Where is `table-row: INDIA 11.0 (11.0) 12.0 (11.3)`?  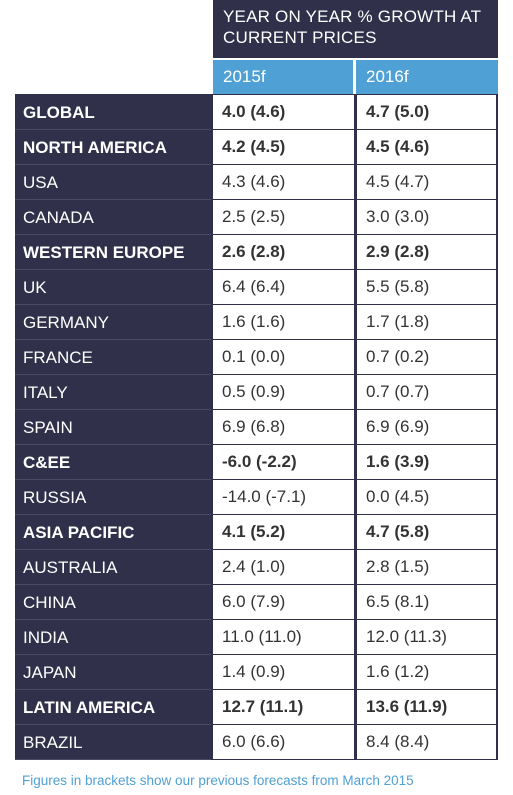 table-row: INDIA 11.0 (11.0) 12.0 (11.3) is located at coordinates (256, 637).